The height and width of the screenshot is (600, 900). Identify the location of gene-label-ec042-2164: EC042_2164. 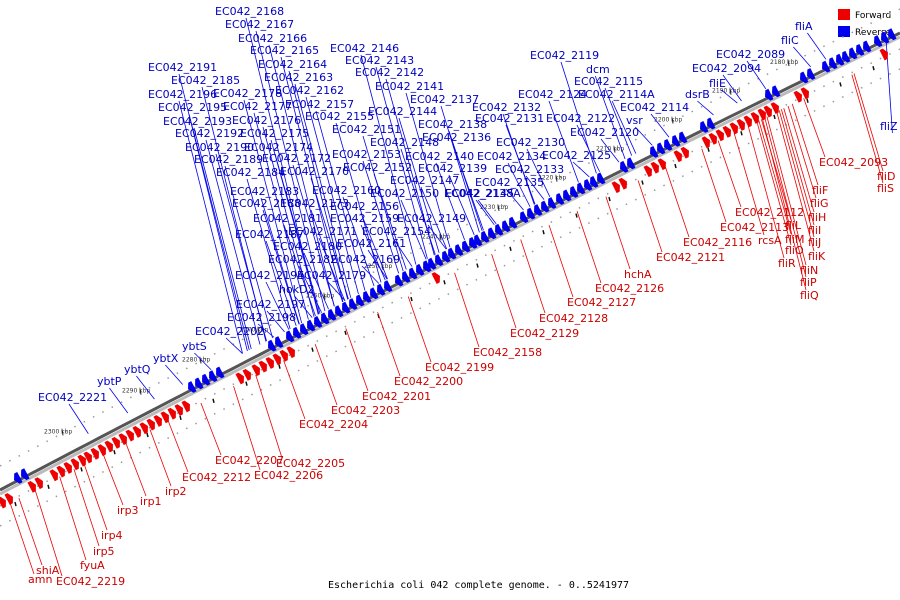
(292, 64).